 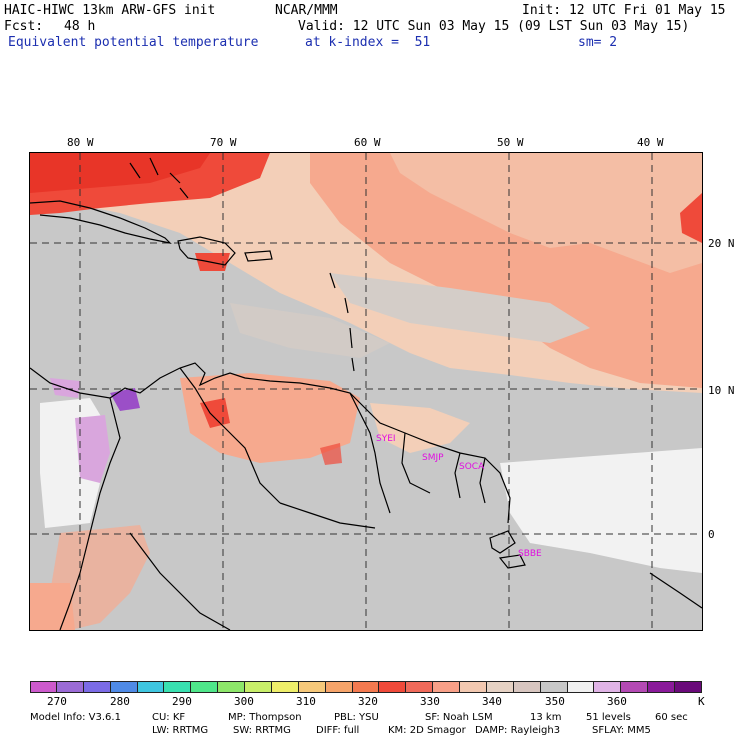 What do you see at coordinates (368, 701) in the screenshot?
I see `colorbar-tick-320: 320` at bounding box center [368, 701].